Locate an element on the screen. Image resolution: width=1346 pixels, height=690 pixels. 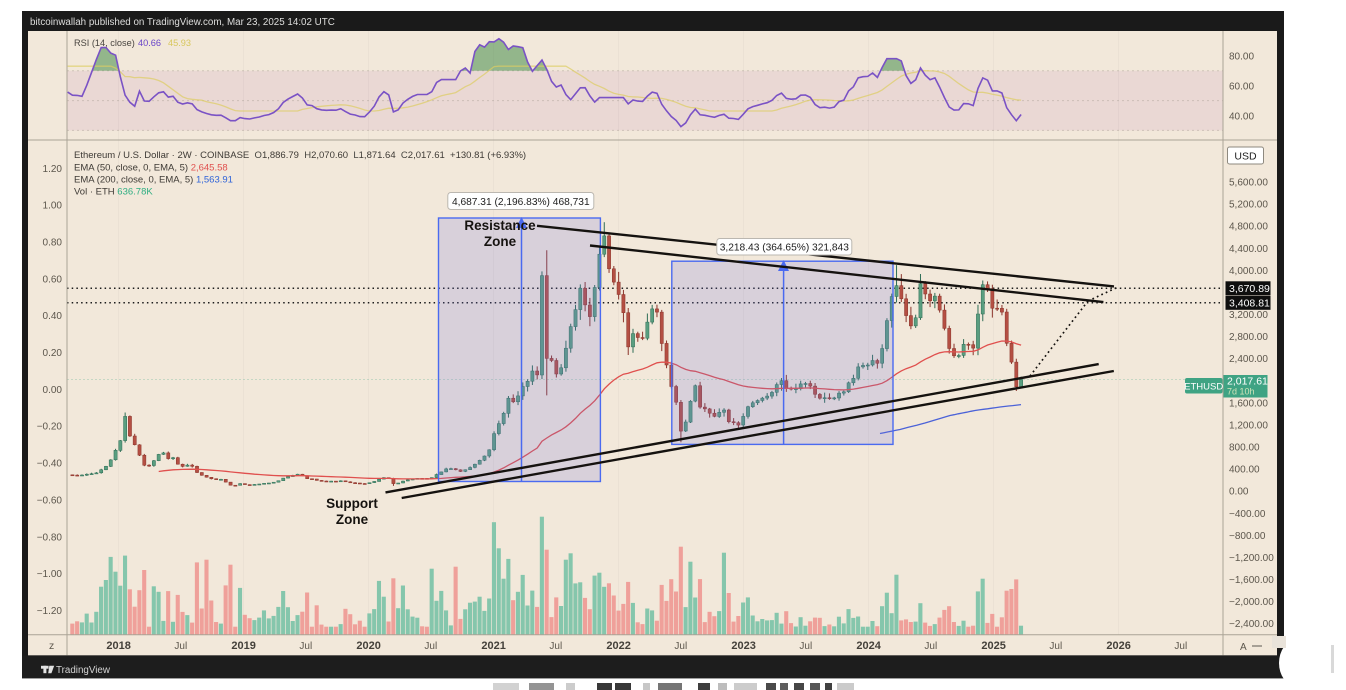
svg-text: −0.40 is located at coordinates (50, 464).